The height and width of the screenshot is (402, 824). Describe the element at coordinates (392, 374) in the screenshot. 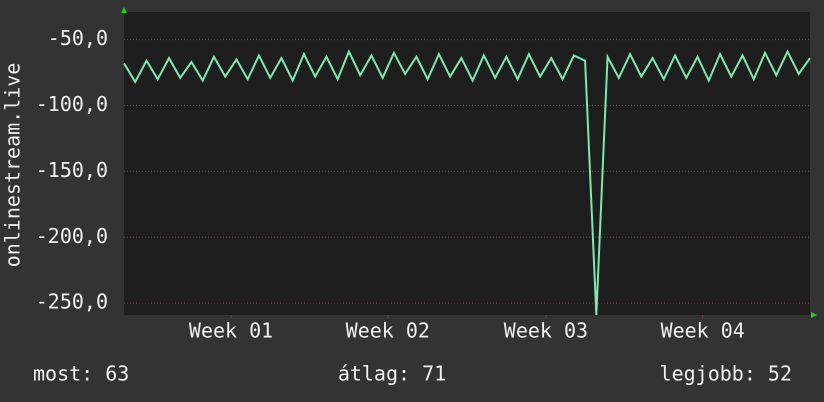

I see `stat-average: átlag: 71` at that location.